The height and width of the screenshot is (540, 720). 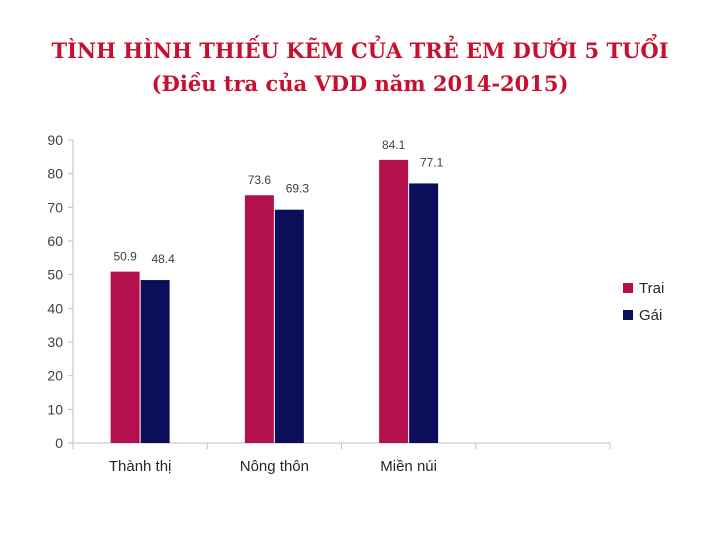 What do you see at coordinates (432, 162) in the screenshot?
I see `data-label: 77.1` at bounding box center [432, 162].